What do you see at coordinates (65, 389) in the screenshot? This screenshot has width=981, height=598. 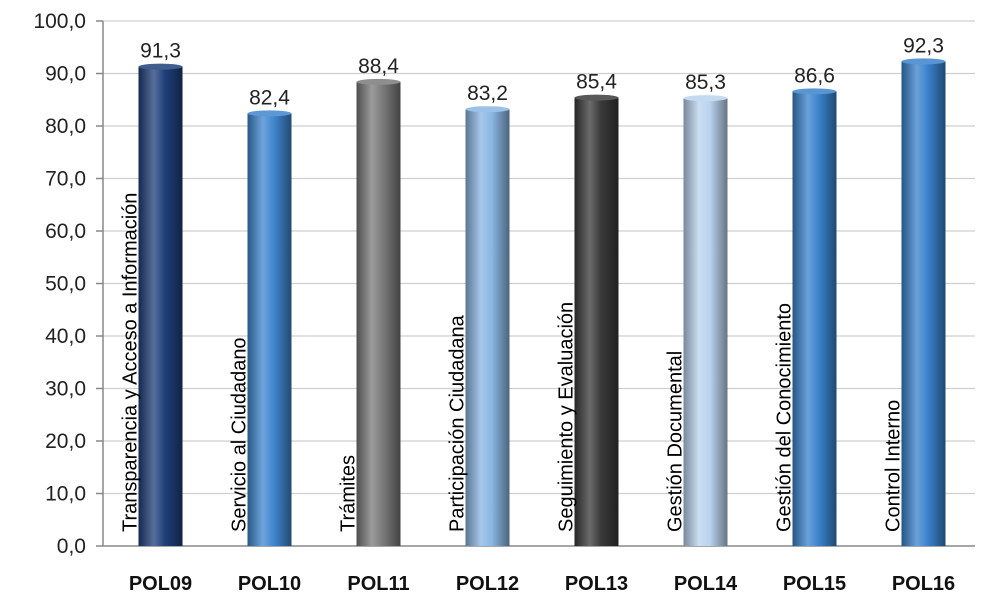 I see `y-tick-label: 30,0` at bounding box center [65, 389].